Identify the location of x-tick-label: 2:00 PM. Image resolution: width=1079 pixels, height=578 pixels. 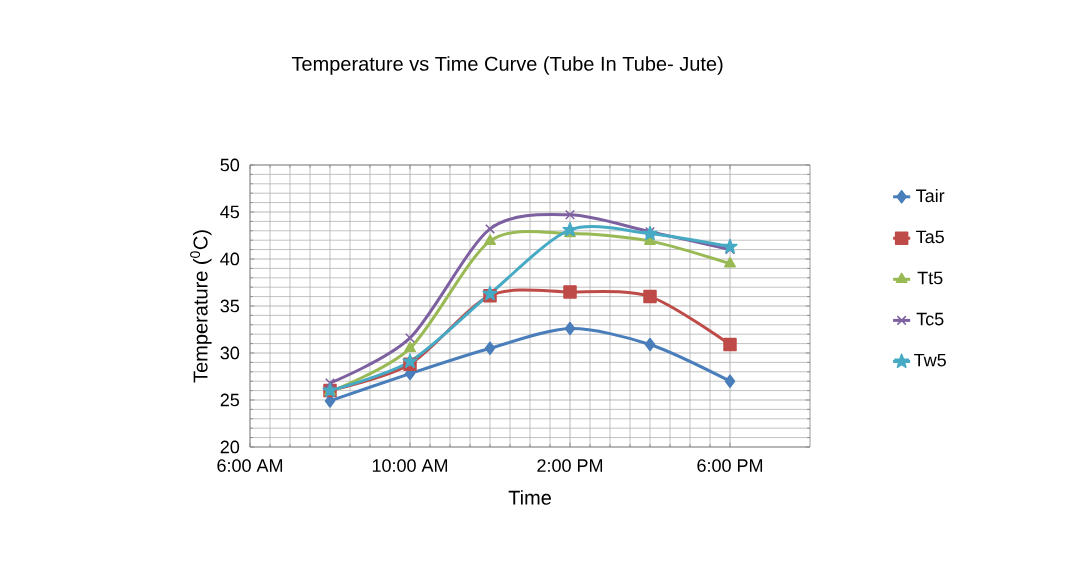
(570, 465).